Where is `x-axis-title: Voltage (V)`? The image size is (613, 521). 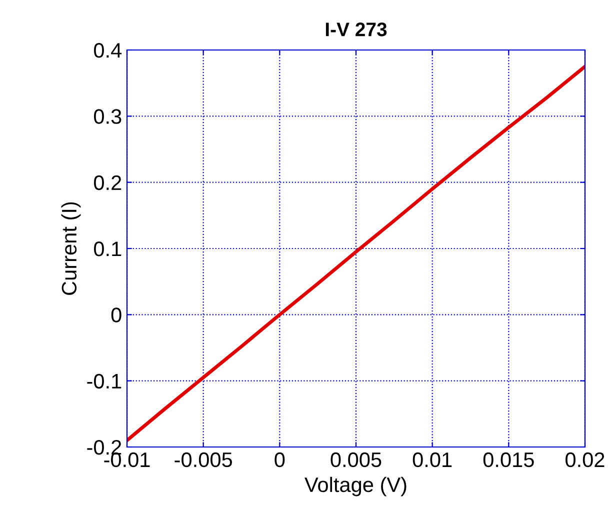
x-axis-title: Voltage (V) is located at coordinates (355, 486).